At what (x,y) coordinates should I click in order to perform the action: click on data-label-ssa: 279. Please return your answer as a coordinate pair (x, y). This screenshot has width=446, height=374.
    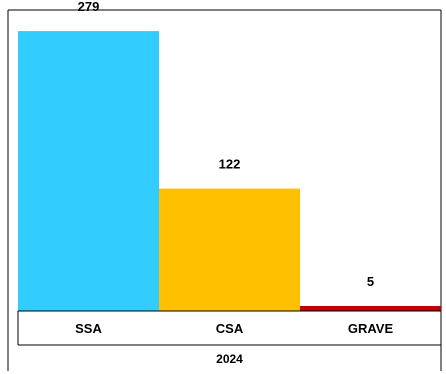
    Looking at the image, I should click on (89, 7).